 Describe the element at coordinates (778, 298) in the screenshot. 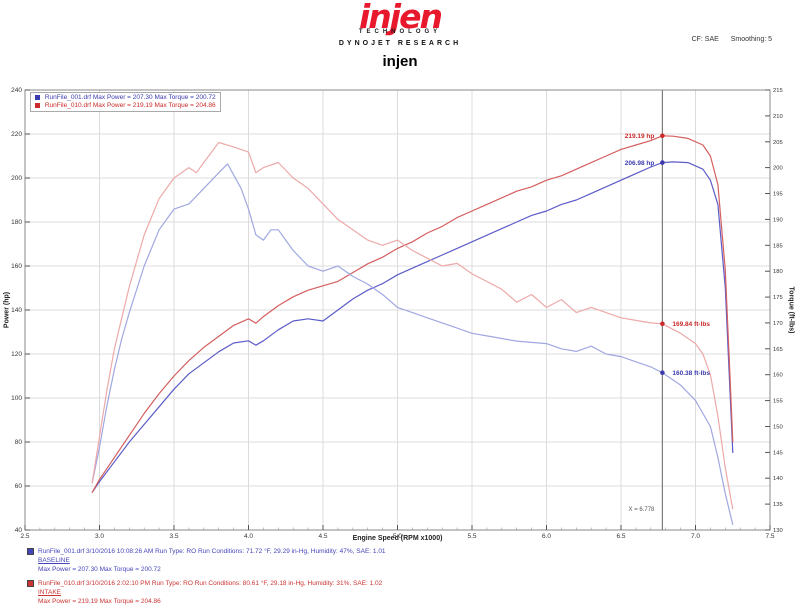

I see `y-right-tick-label: 175` at that location.